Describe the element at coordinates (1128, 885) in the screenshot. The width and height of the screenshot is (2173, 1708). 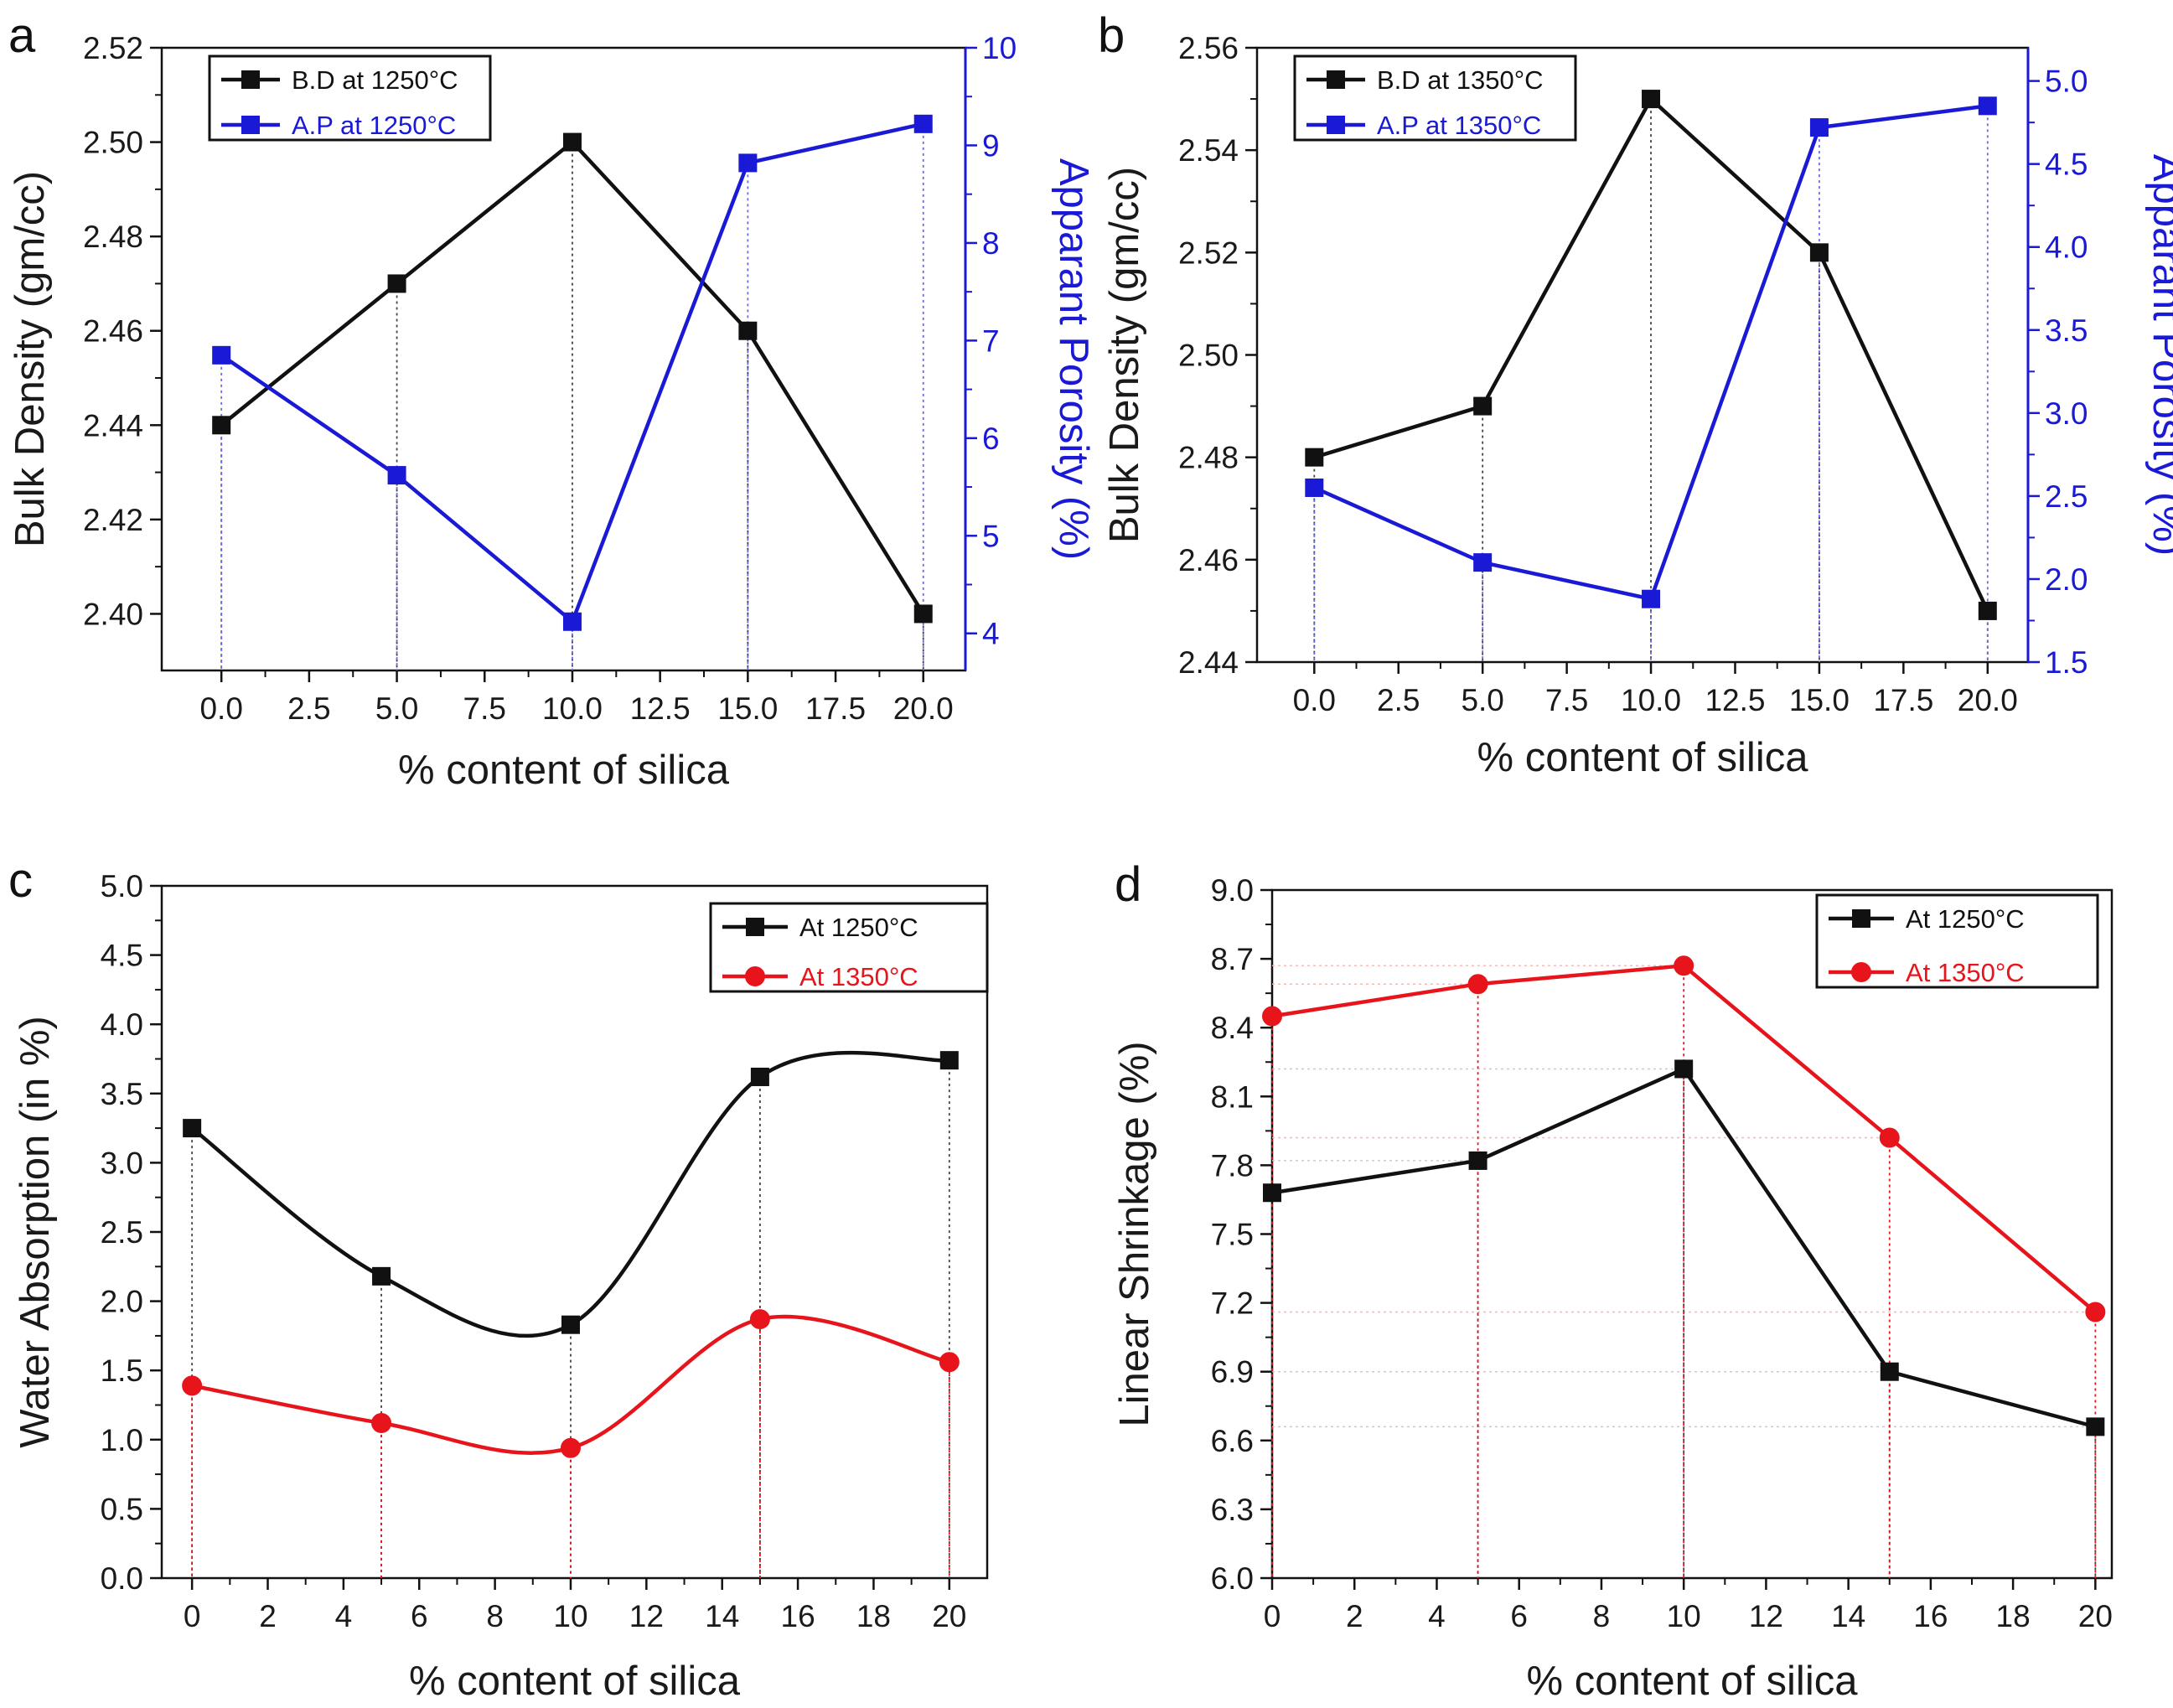
I see `panel-letter: d` at that location.